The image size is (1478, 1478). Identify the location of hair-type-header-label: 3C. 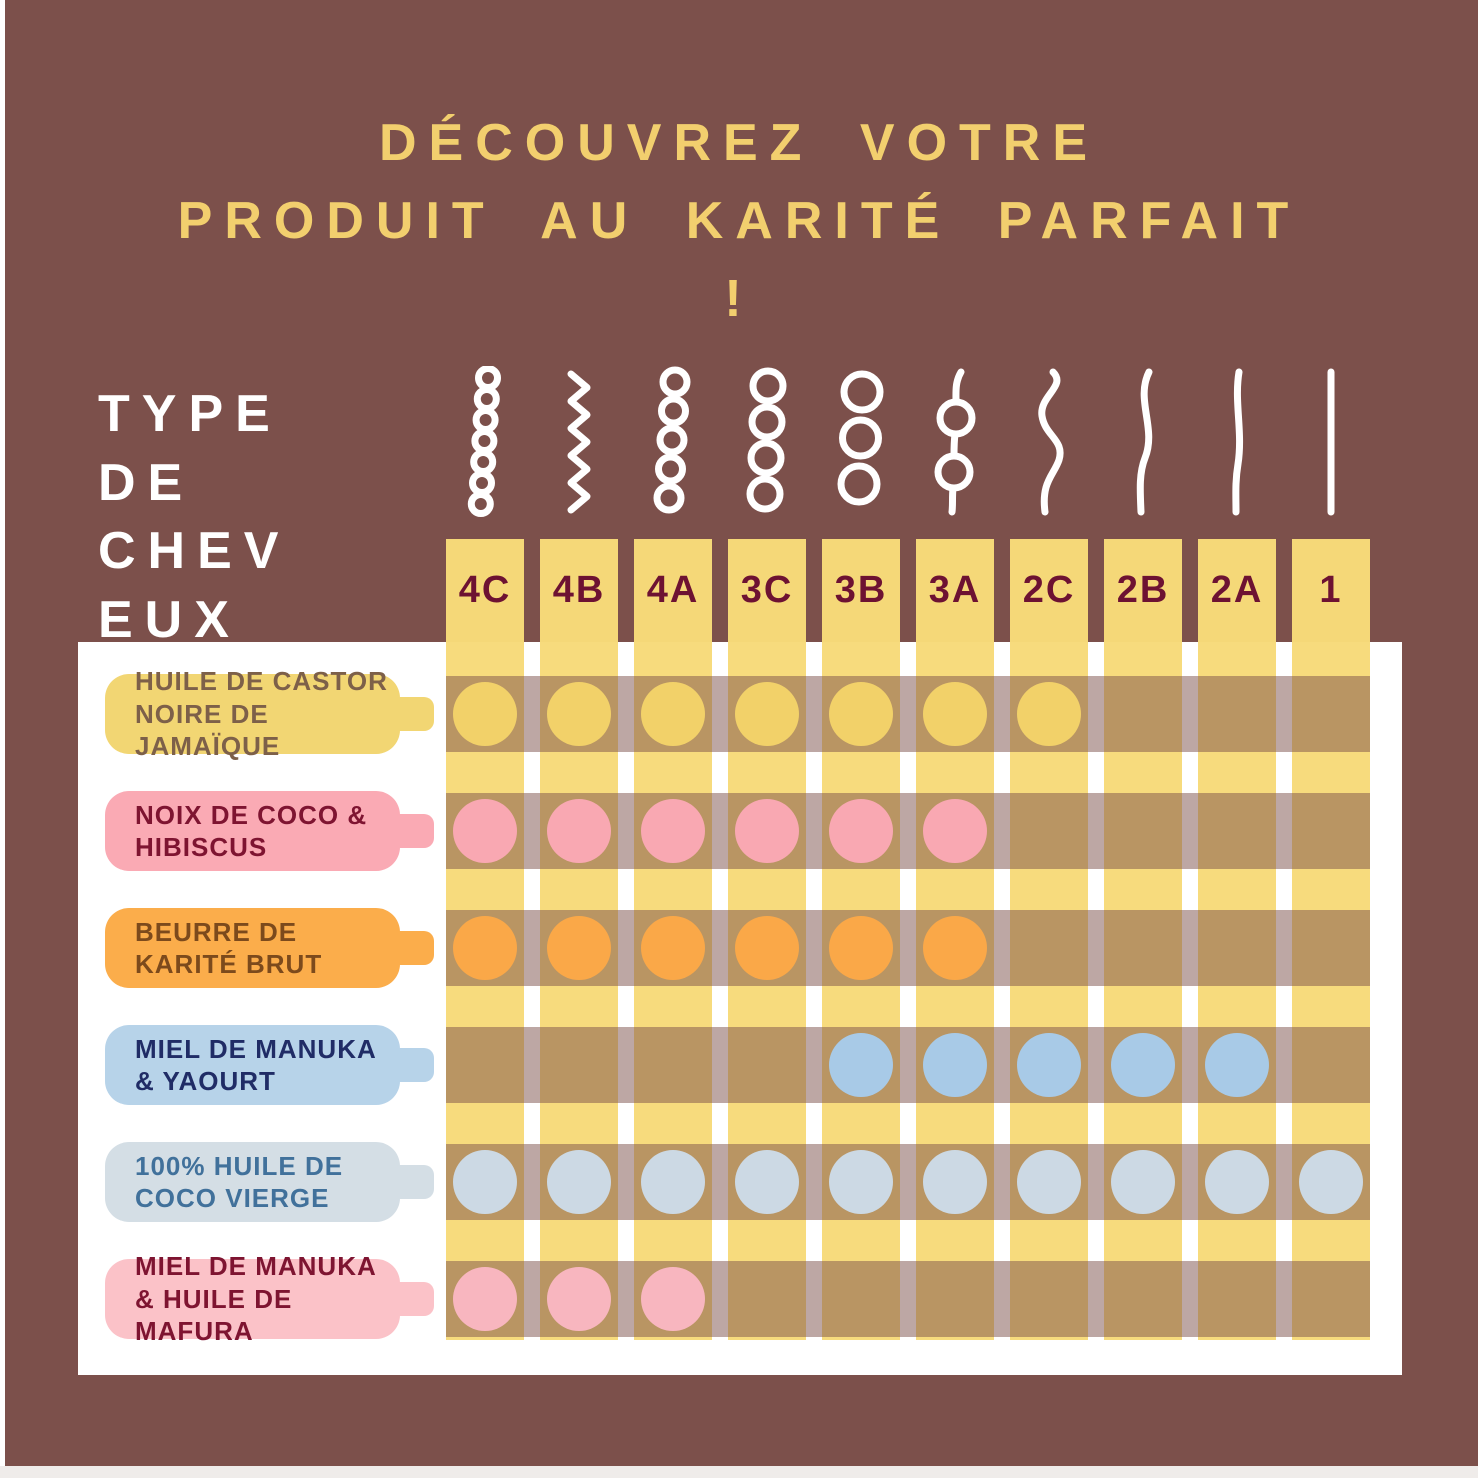
(767, 590).